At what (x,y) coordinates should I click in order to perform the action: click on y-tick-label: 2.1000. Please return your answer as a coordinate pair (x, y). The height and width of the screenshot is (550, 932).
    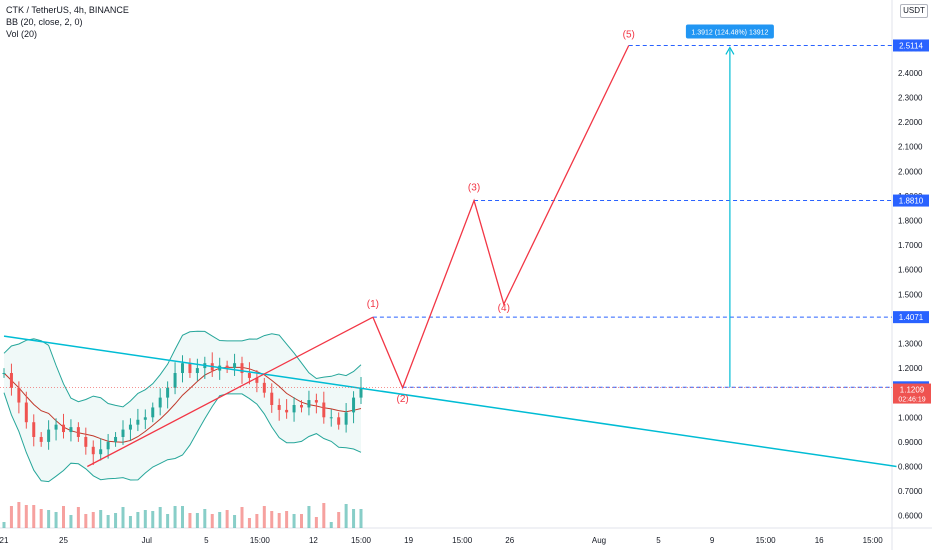
    Looking at the image, I should click on (910, 147).